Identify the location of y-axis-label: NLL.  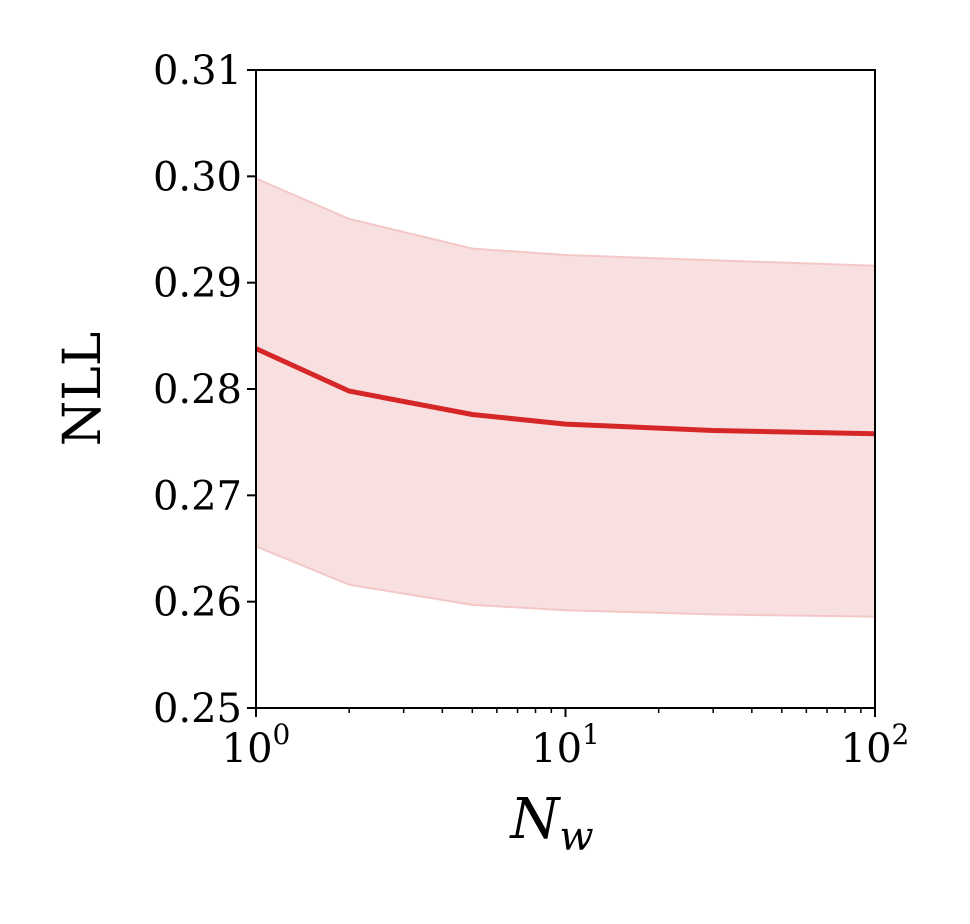
(83, 389).